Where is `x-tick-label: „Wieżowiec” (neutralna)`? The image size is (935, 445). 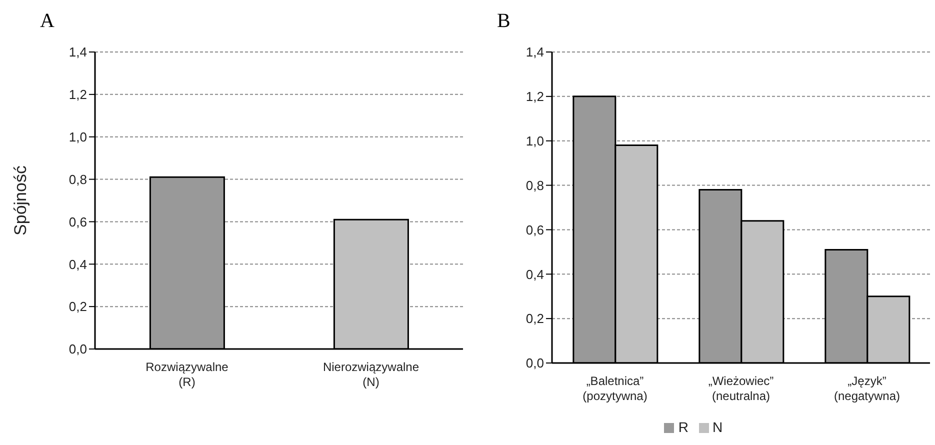 x-tick-label: „Wieżowiec” (neutralna) is located at coordinates (741, 388).